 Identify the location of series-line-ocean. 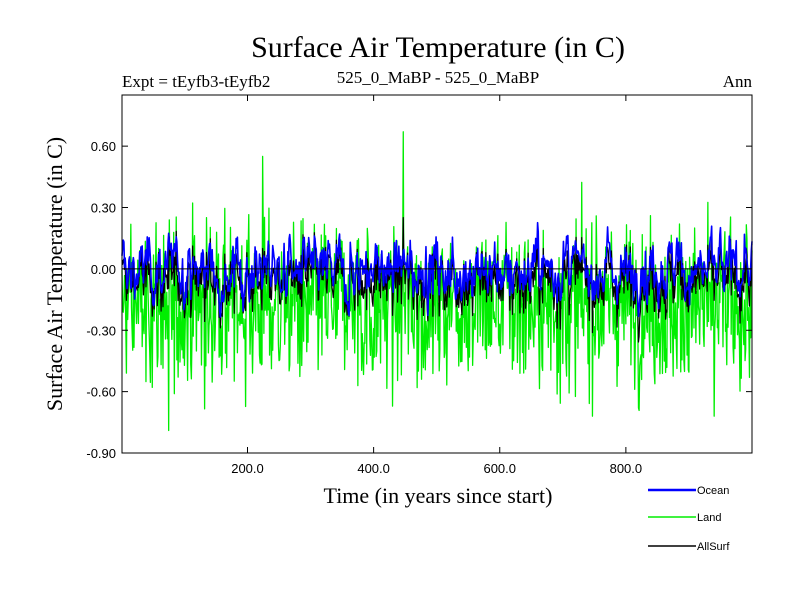
(437, 269).